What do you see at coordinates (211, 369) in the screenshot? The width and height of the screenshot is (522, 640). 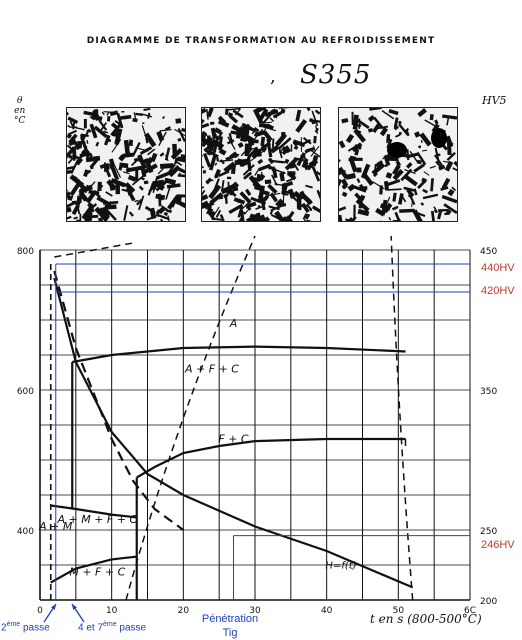 I see `region-label: A + F + C` at bounding box center [211, 369].